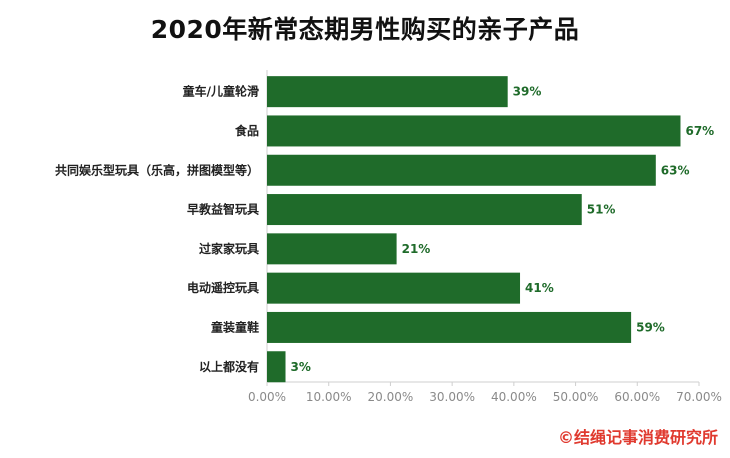  I want to click on x-tick-label: 60.00%, so click(637, 397).